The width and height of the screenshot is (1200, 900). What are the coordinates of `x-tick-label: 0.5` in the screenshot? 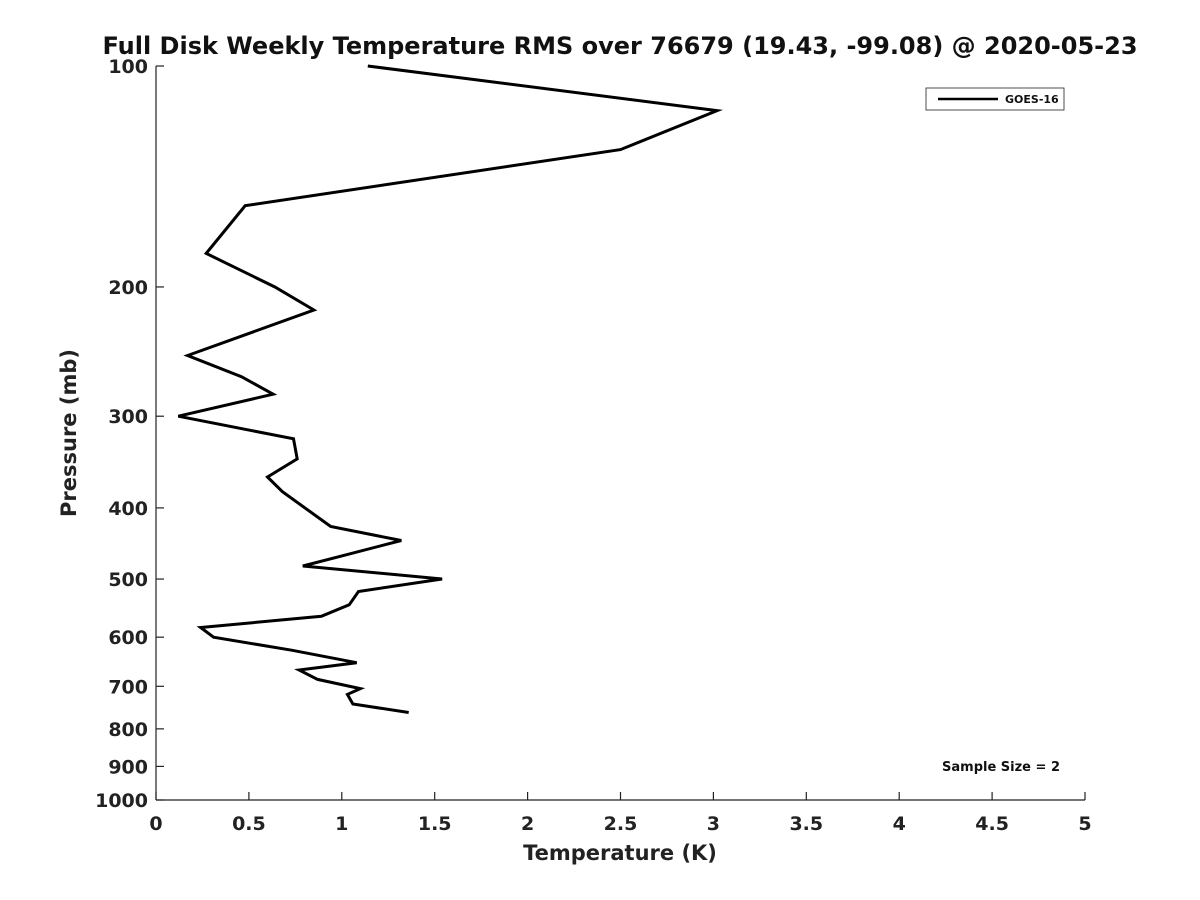 It's located at (249, 824).